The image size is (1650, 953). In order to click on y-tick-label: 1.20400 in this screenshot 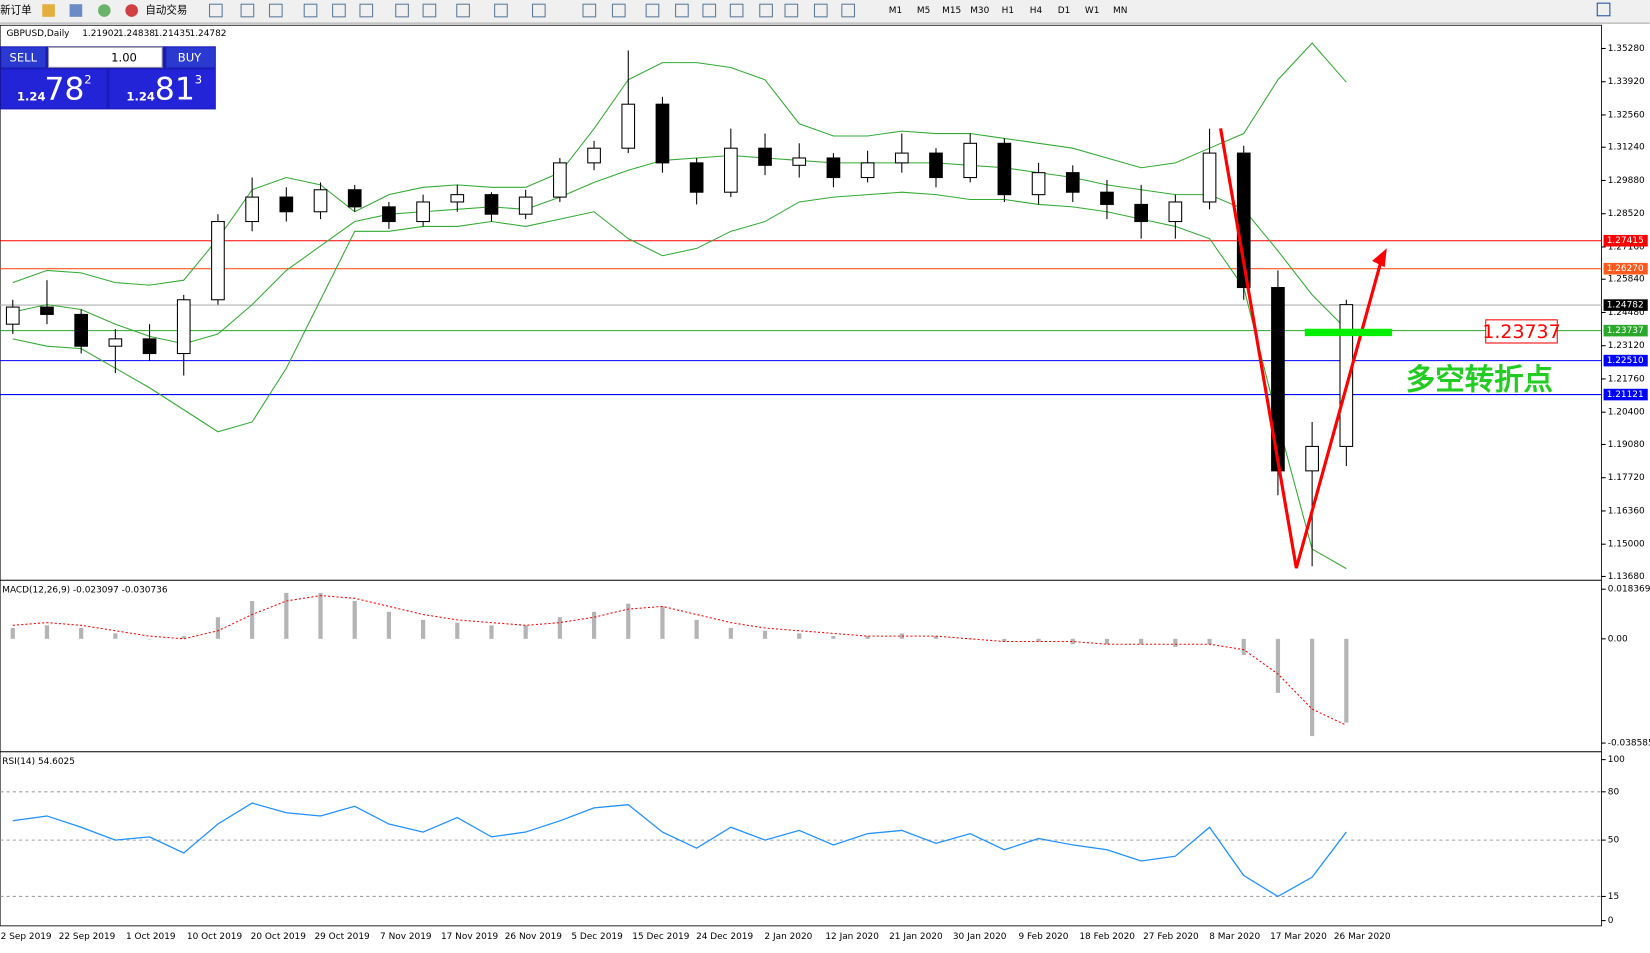, I will do `click(1626, 413)`.